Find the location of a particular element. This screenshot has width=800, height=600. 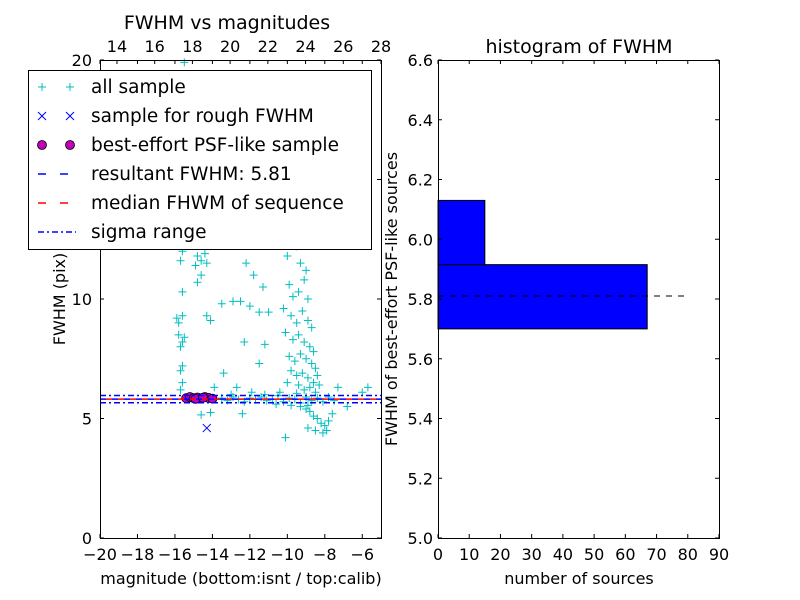

legend-cross-icon is located at coordinates (42, 116).